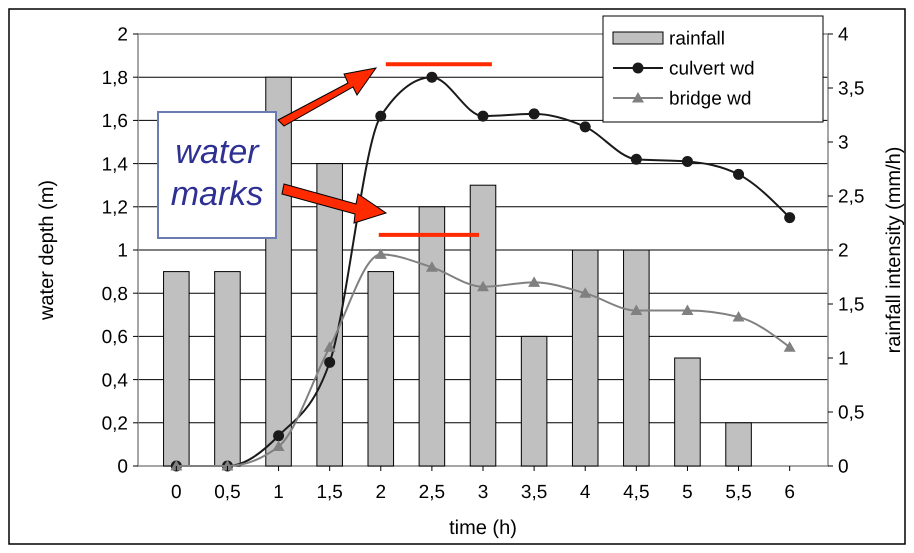 The height and width of the screenshot is (553, 914). What do you see at coordinates (687, 492) in the screenshot?
I see `x-tick-label: 5` at bounding box center [687, 492].